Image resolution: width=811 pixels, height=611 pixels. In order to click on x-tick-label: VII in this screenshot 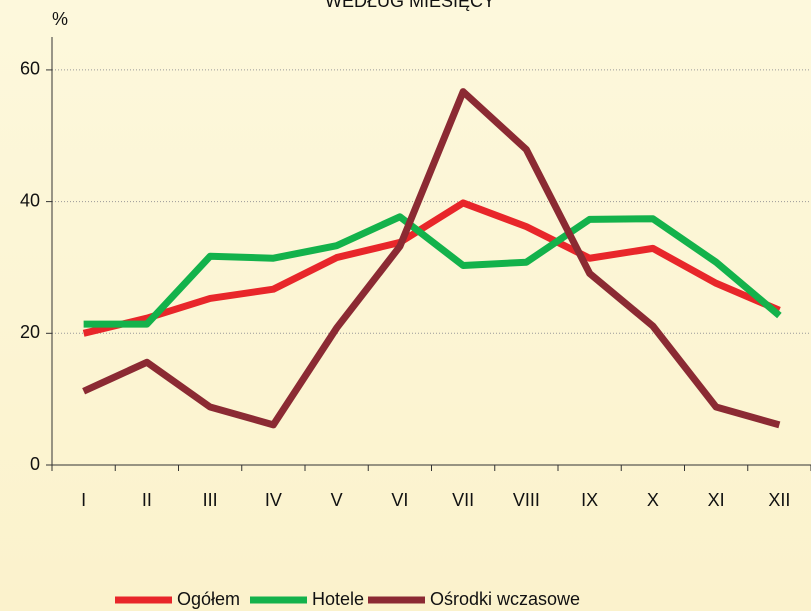, I will do `click(463, 500)`.